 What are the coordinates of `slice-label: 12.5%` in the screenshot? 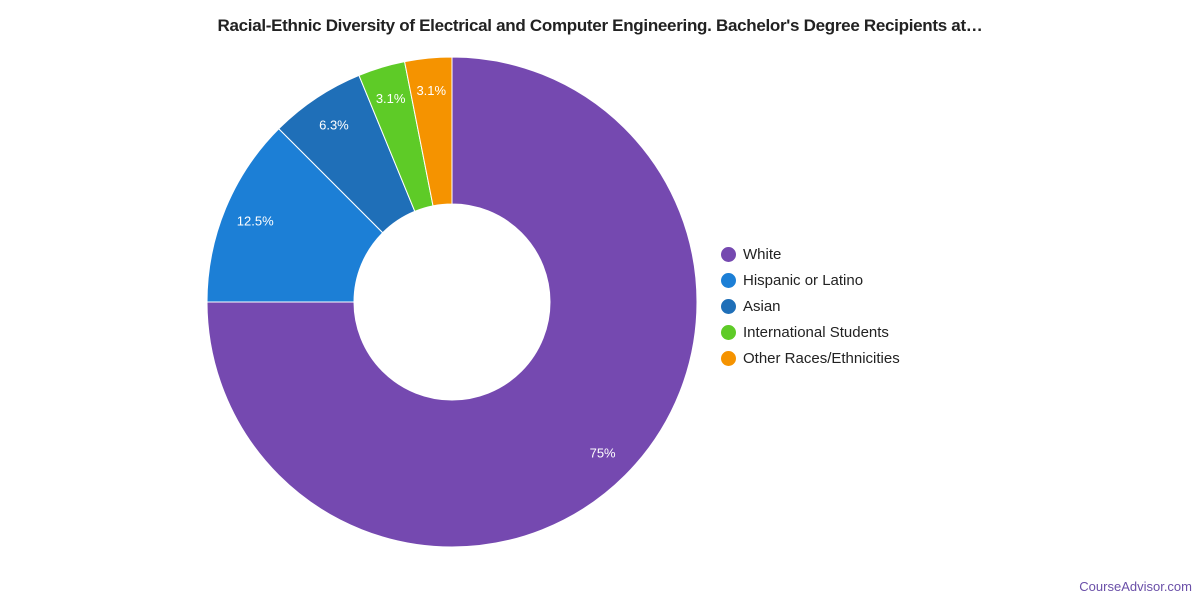 It's located at (255, 220).